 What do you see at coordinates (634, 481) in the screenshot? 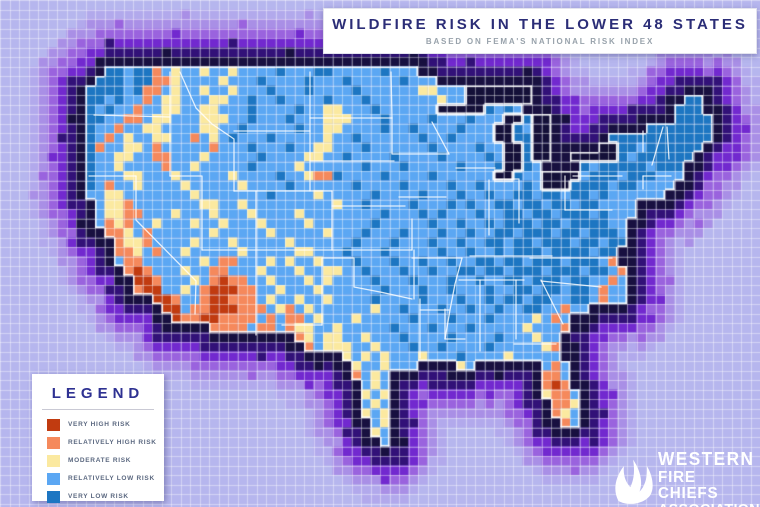
I see `flame-w-icon` at bounding box center [634, 481].